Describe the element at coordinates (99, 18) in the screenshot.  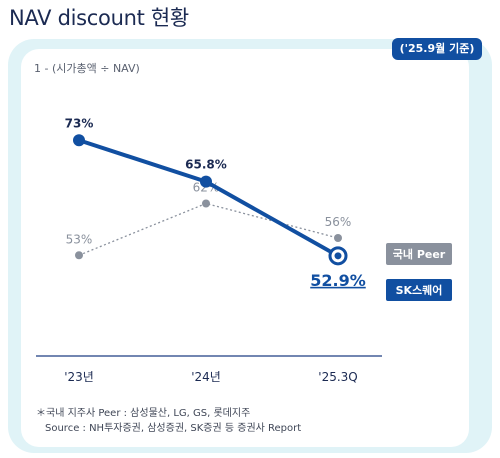
I see `page-title: NAV discount 현황` at that location.